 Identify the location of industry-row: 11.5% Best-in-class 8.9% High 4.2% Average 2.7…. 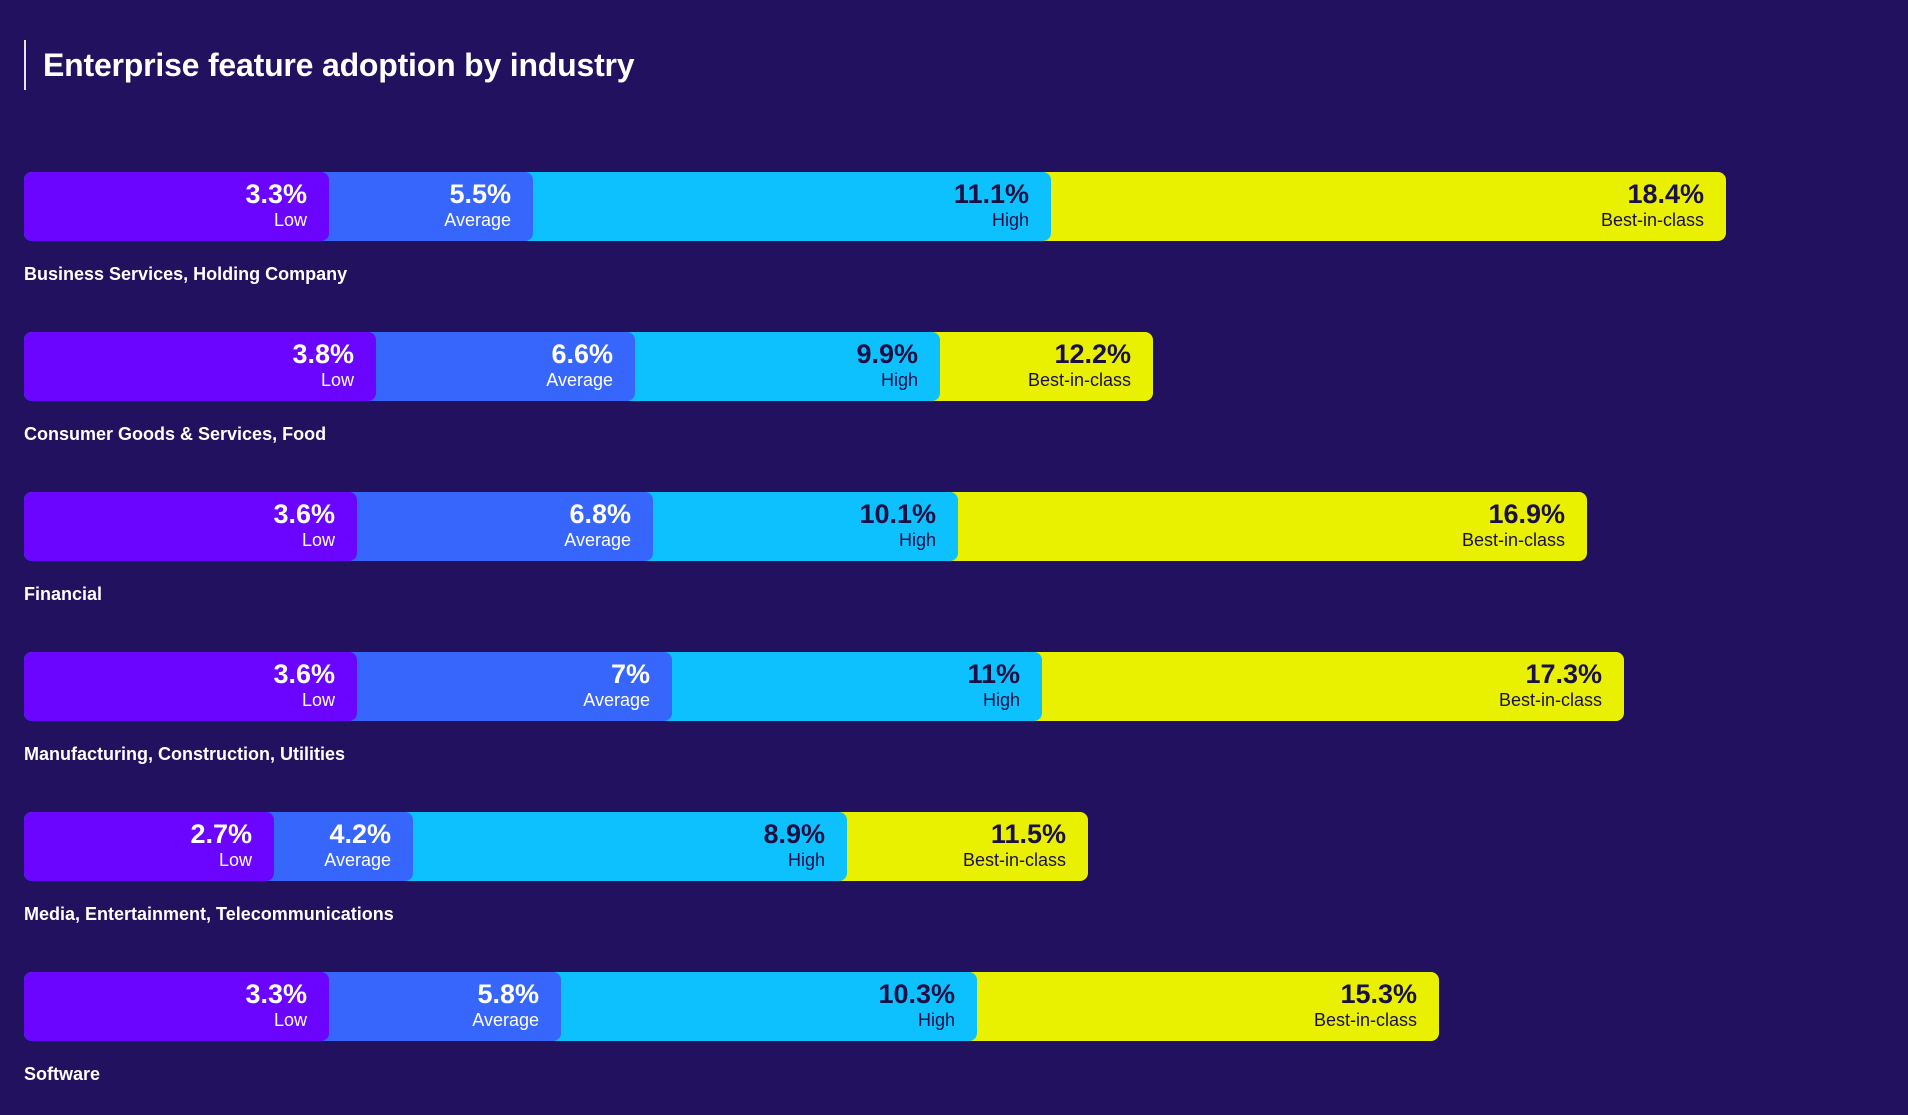
(954, 872).